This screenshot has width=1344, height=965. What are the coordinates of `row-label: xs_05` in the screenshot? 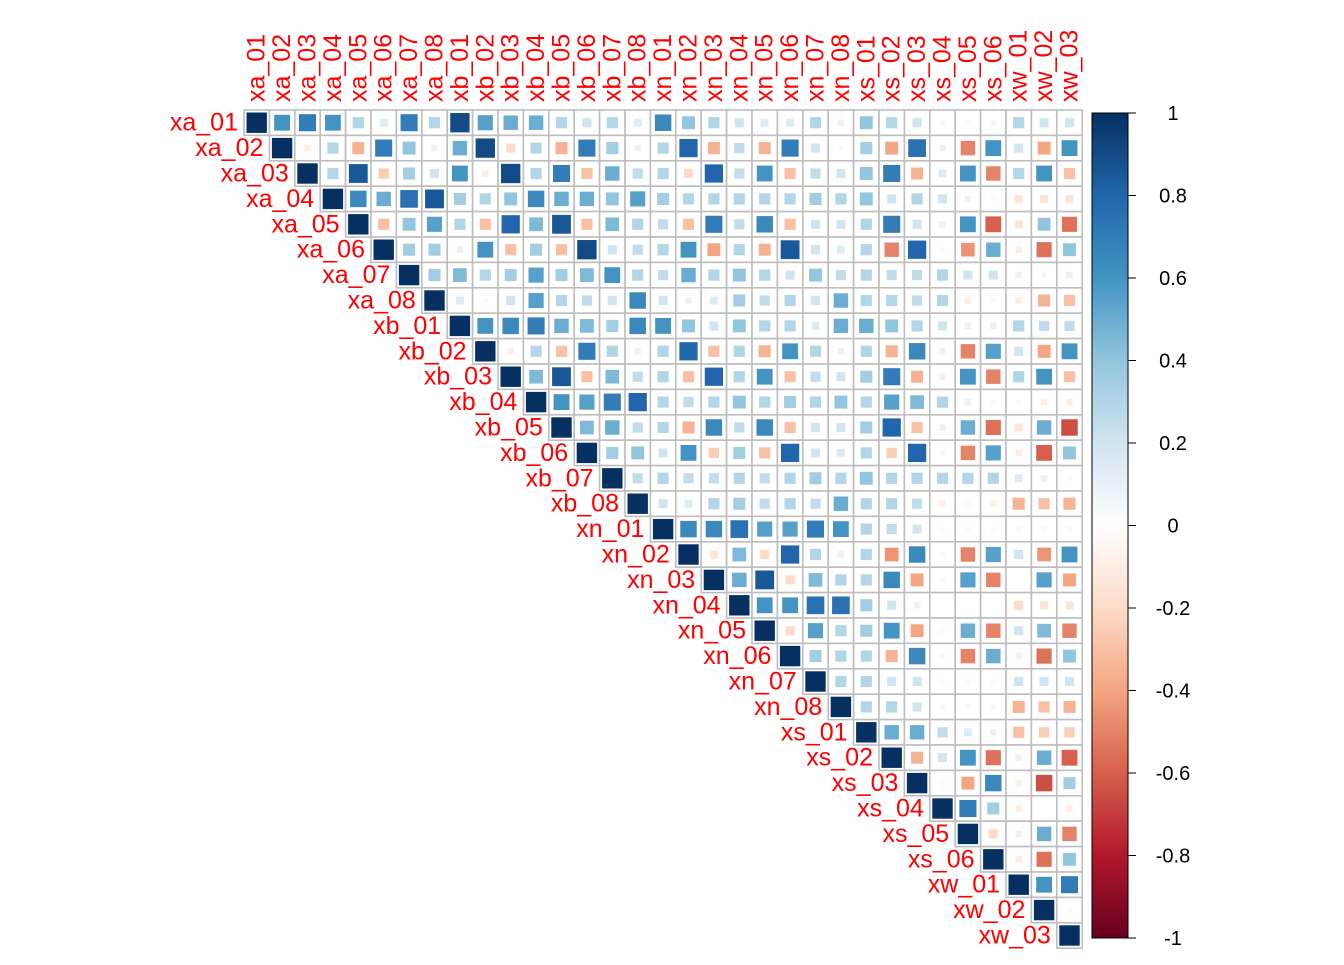 It's located at (915, 834).